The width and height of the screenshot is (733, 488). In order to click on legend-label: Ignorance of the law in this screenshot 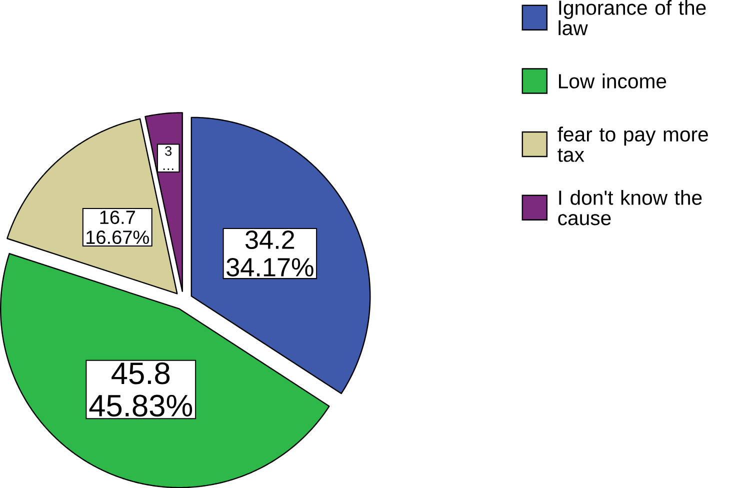, I will do `click(632, 18)`.